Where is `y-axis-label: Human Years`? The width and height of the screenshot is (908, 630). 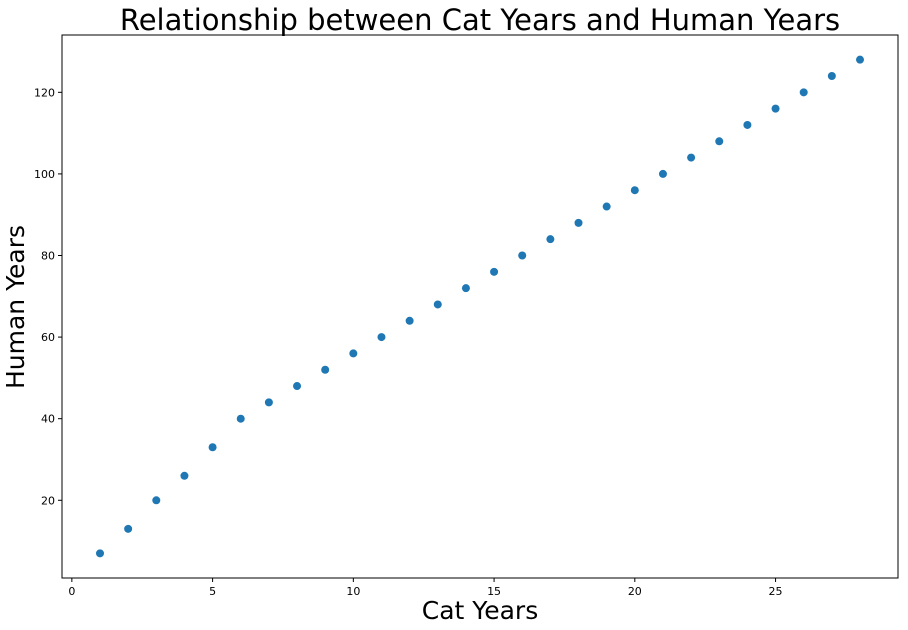
y-axis-label: Human Years is located at coordinates (15, 307).